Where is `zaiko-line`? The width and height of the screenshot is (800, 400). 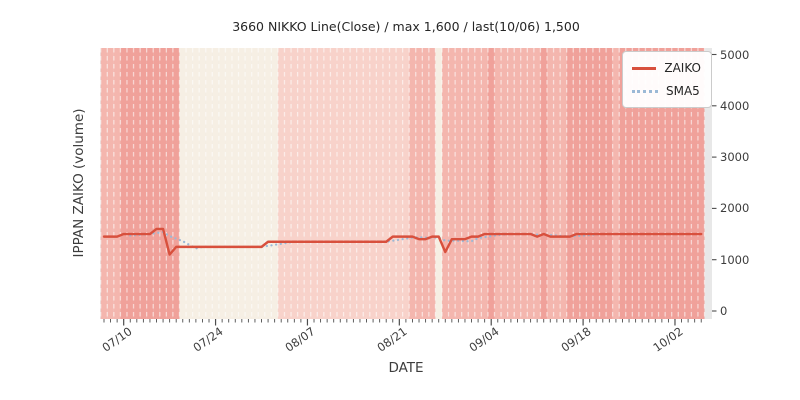
zaiko-line is located at coordinates (402, 241).